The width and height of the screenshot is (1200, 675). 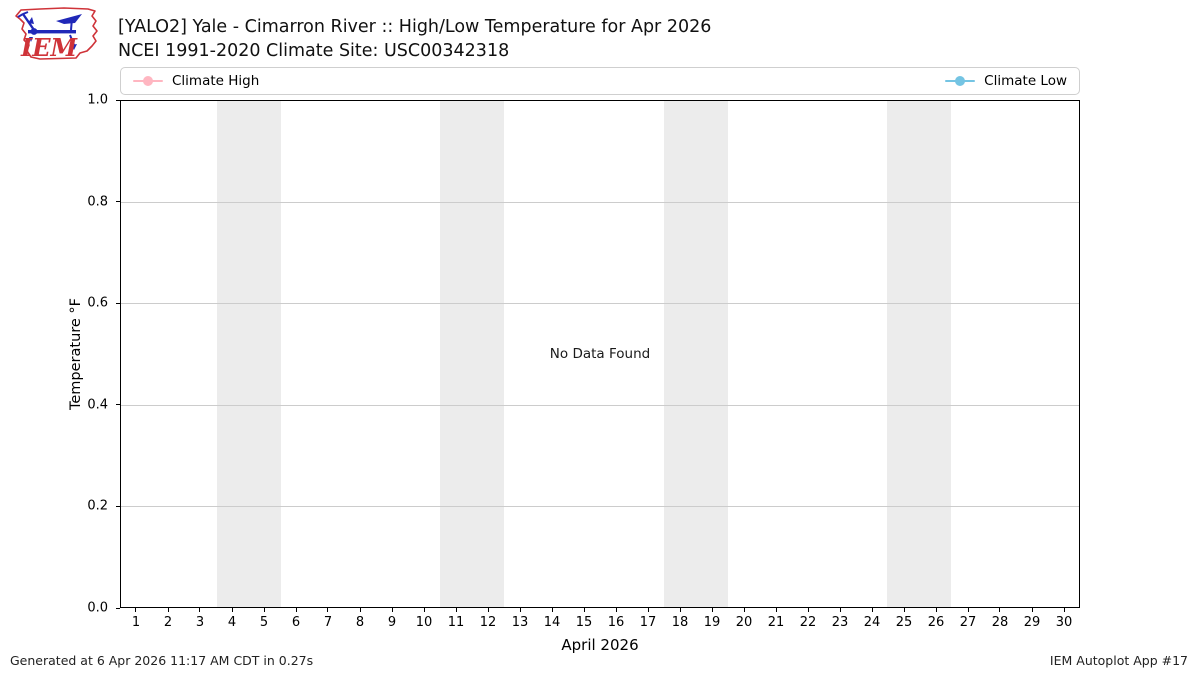 I want to click on iowa-outline-icon, so click(x=56, y=33).